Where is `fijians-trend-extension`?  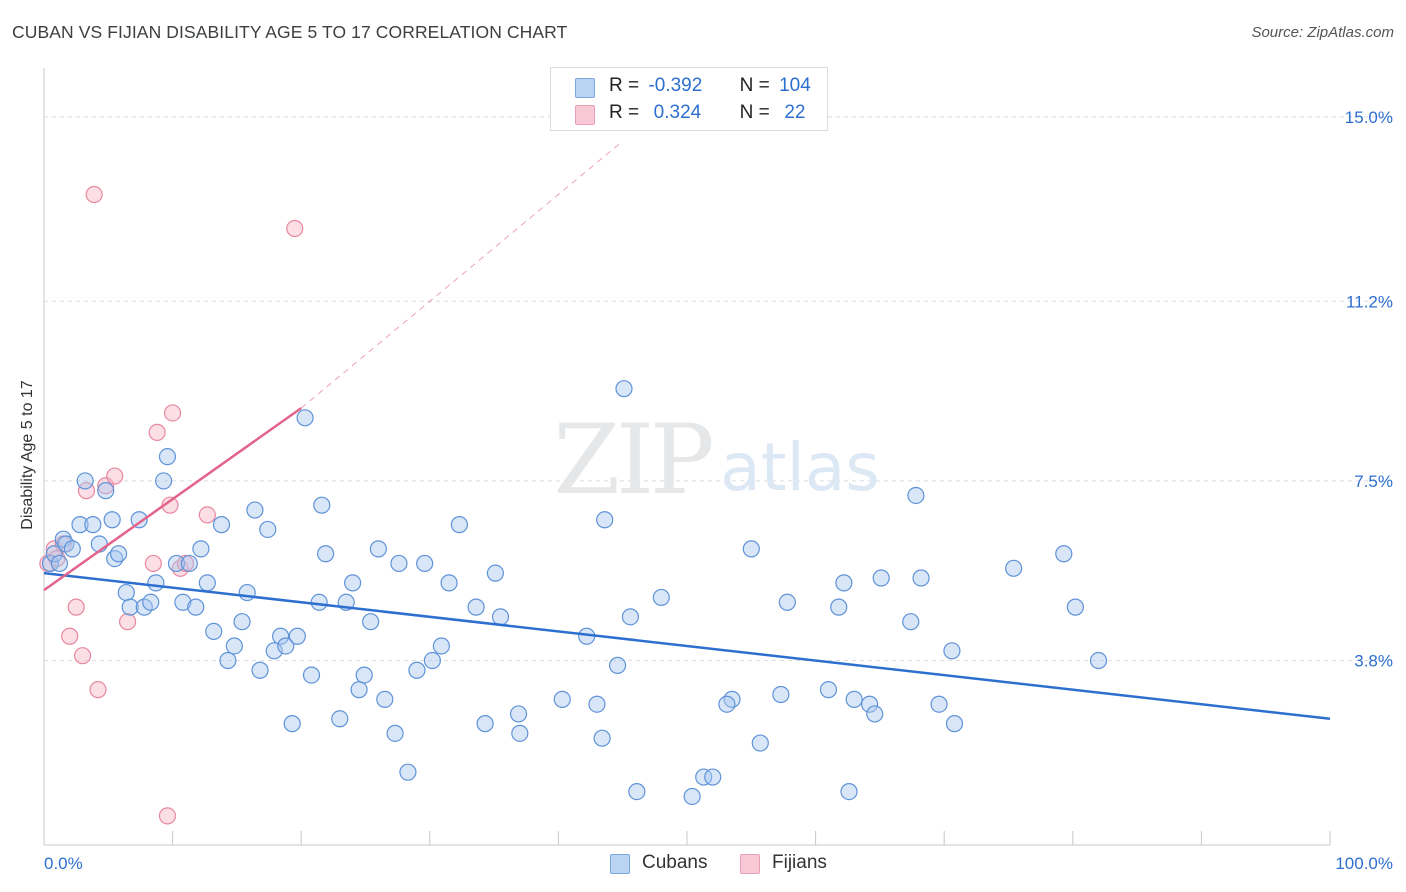 fijians-trend-extension is located at coordinates (462, 274).